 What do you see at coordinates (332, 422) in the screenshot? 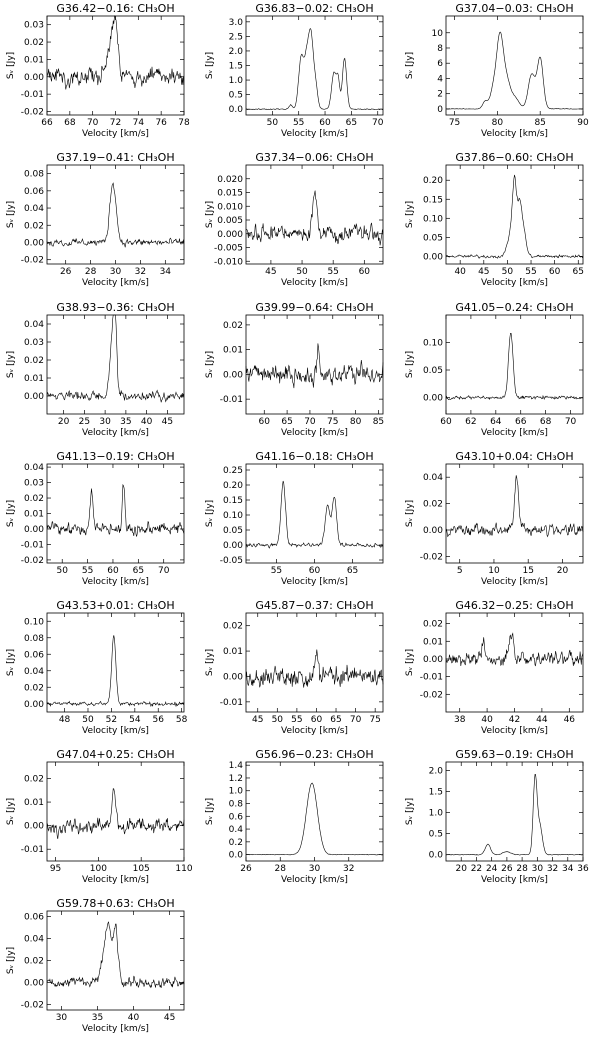
I see `x-tick-label: 75` at bounding box center [332, 422].